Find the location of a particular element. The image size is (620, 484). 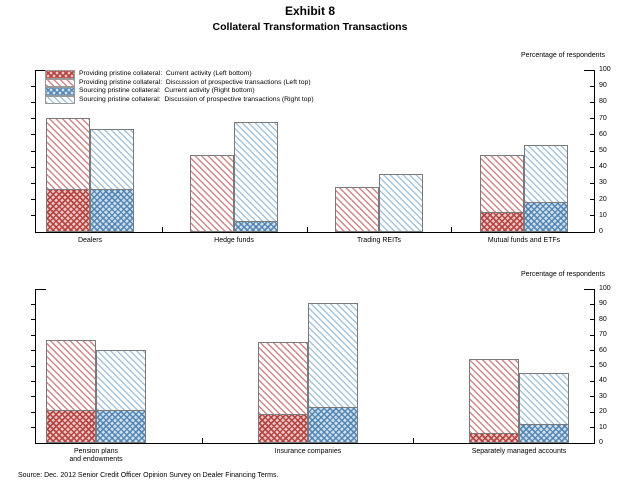

chart-subtitle: Collateral Transformation Transactions is located at coordinates (310, 27).